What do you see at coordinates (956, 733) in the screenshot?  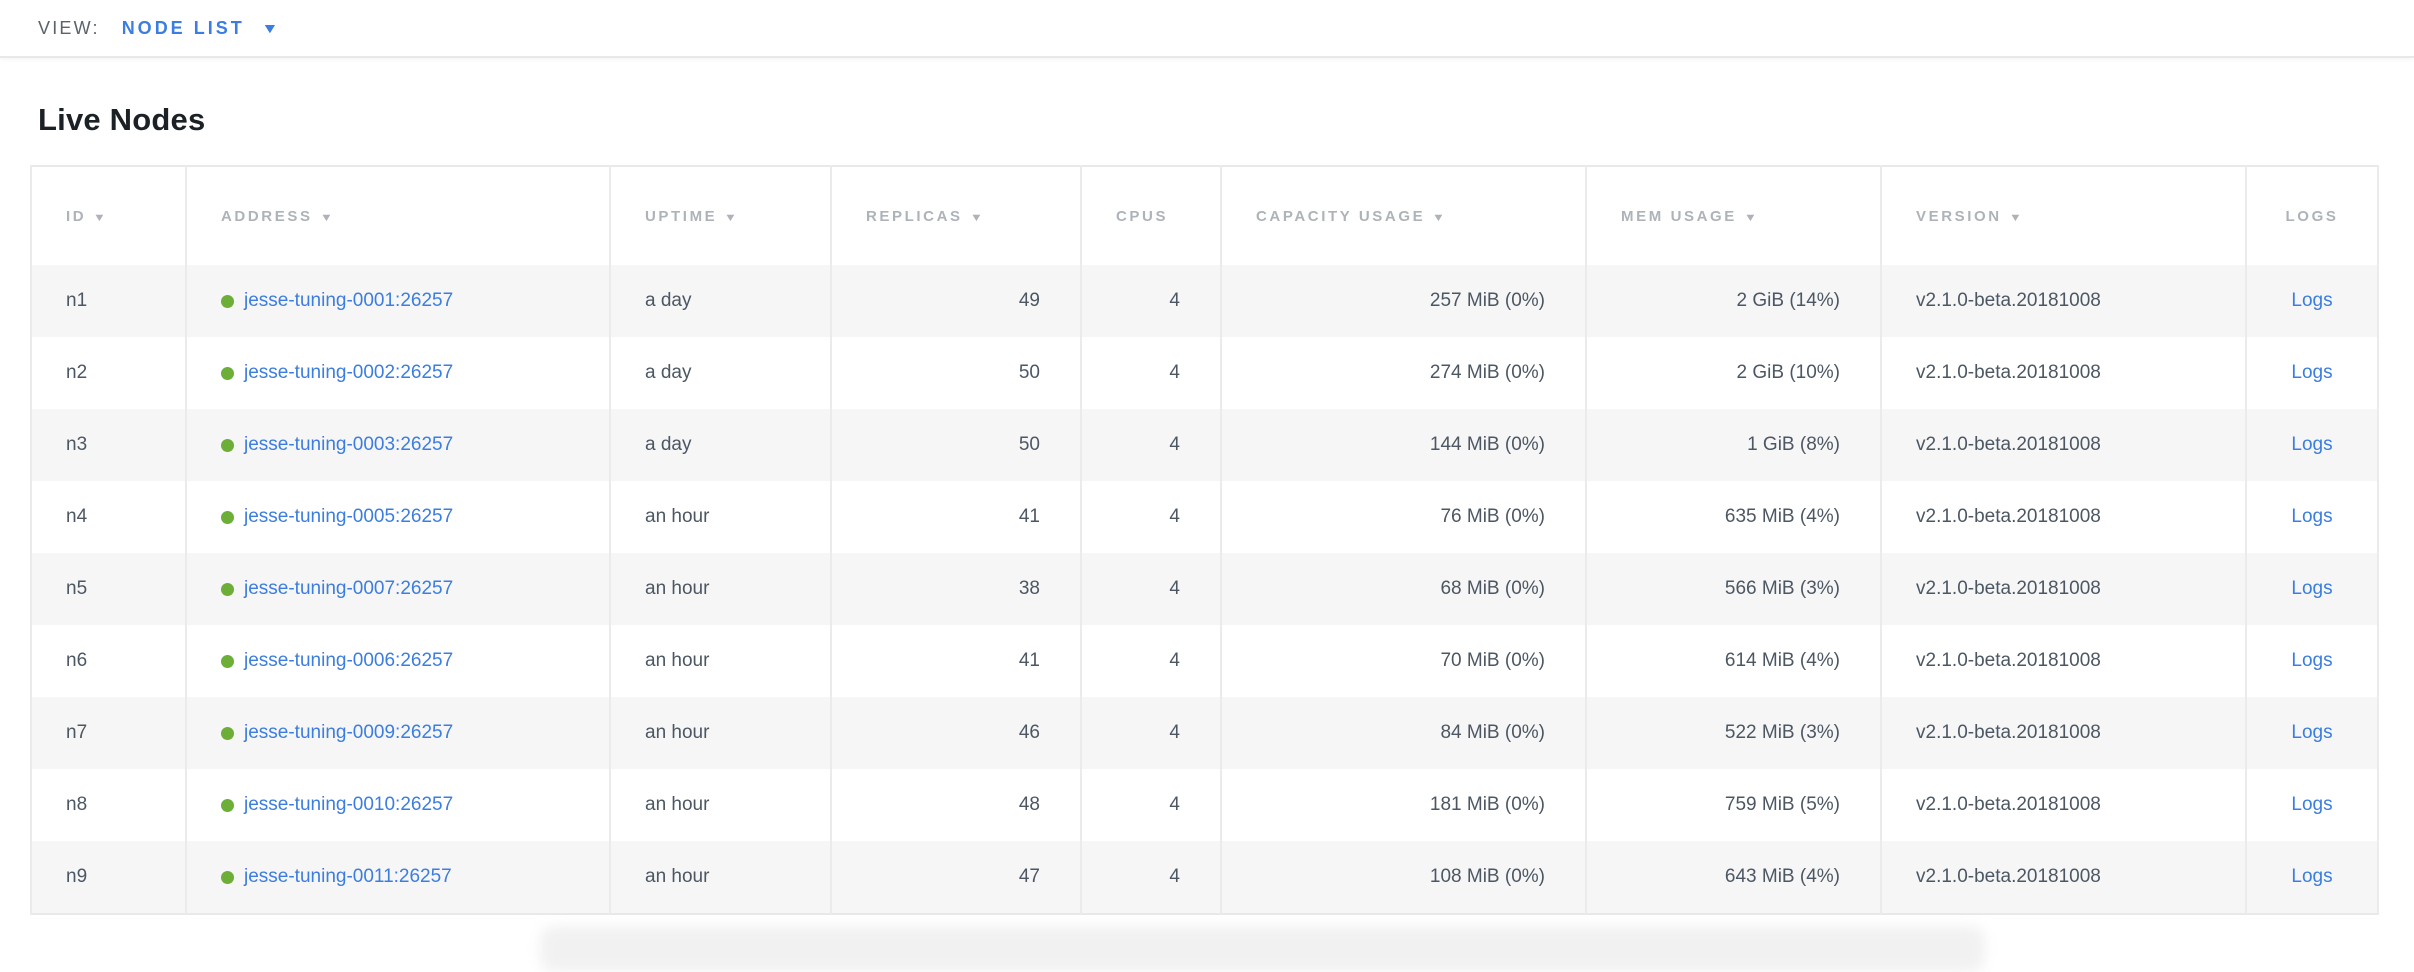 I see `cell-replicas: 46` at bounding box center [956, 733].